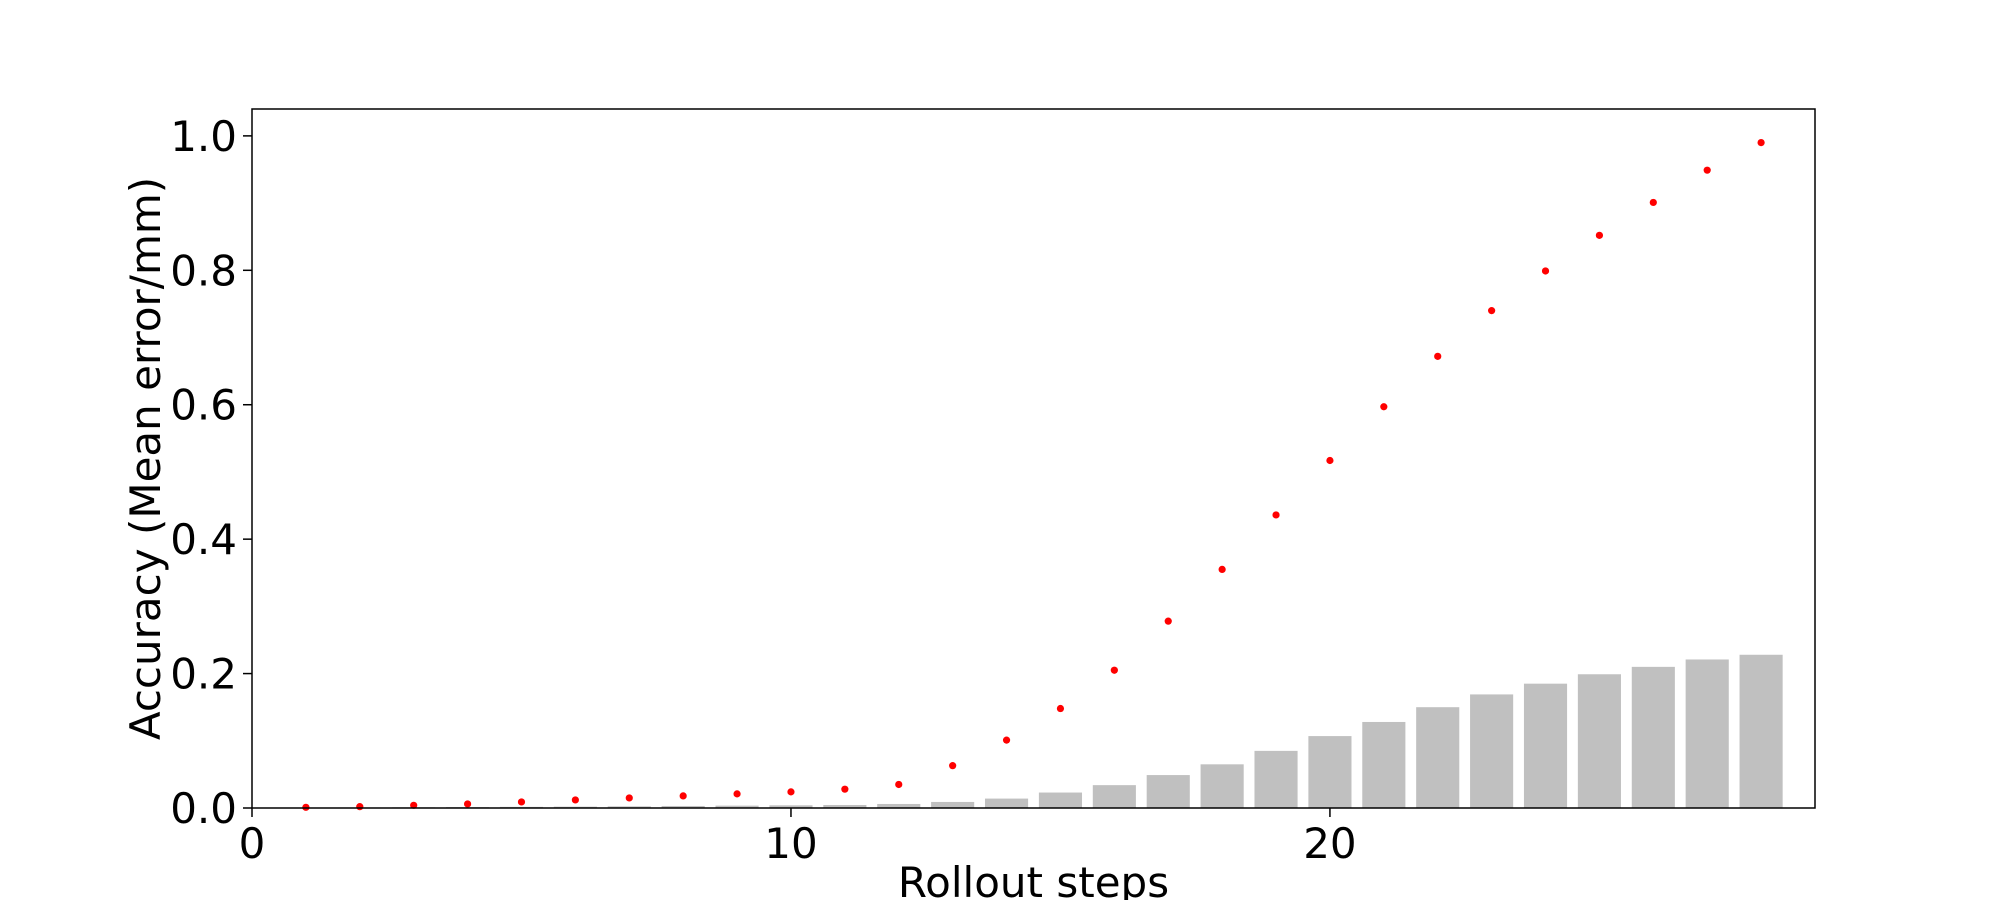  What do you see at coordinates (1033, 879) in the screenshot?
I see `x-axis-title: Rollout steps` at bounding box center [1033, 879].